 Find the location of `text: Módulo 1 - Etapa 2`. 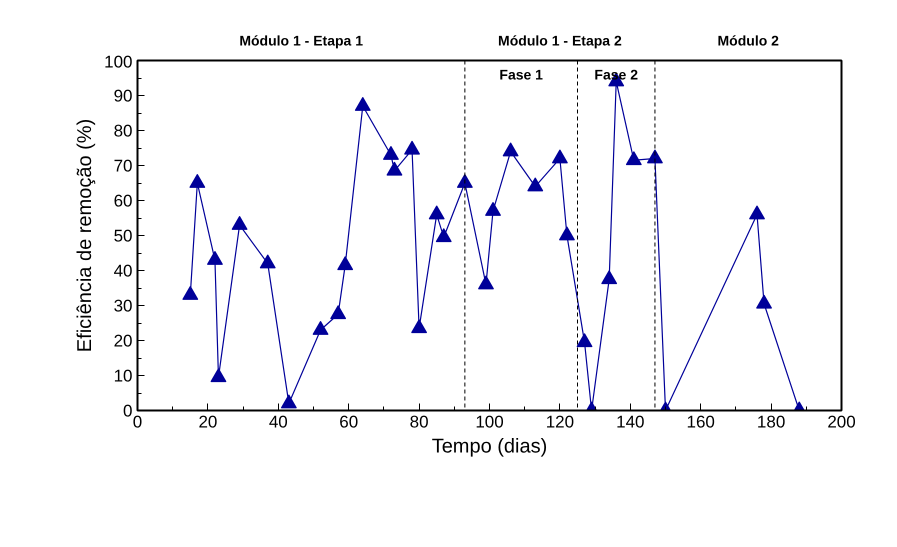

text: Módulo 1 - Etapa 2 is located at coordinates (560, 40).